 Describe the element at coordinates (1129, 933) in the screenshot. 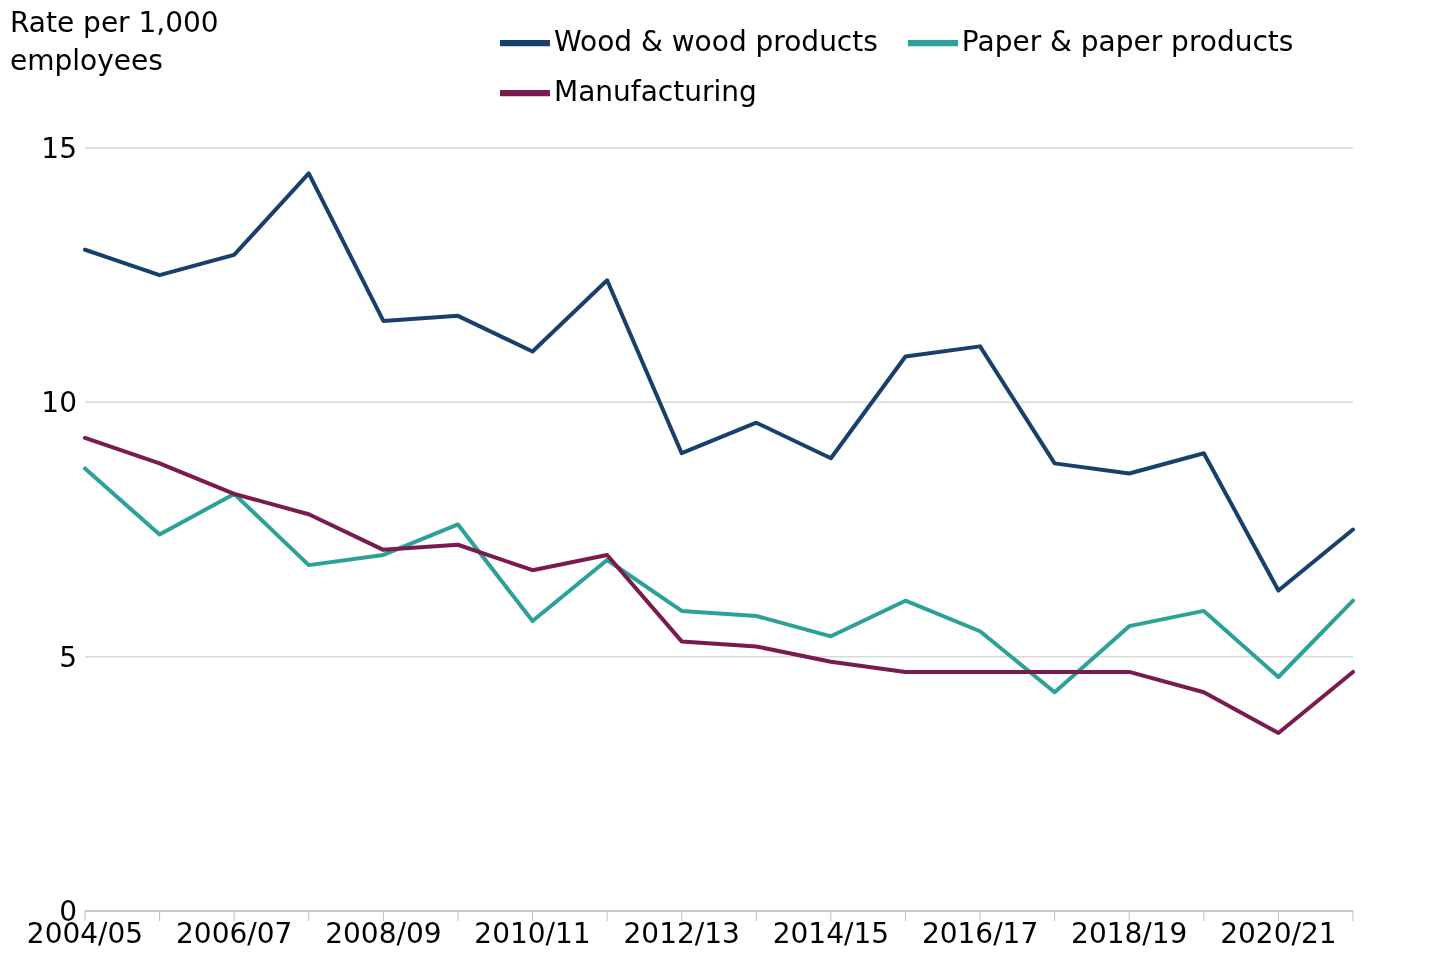

I see `x-tick-label: 2018/19` at that location.